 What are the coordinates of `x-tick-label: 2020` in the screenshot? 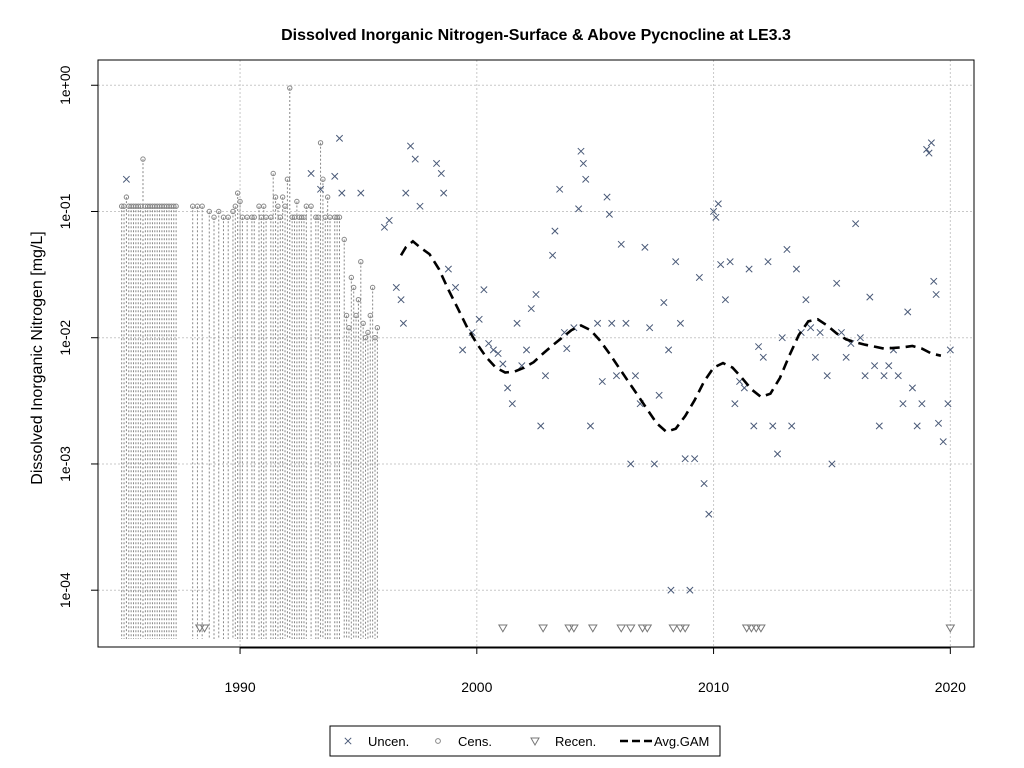 It's located at (950, 687).